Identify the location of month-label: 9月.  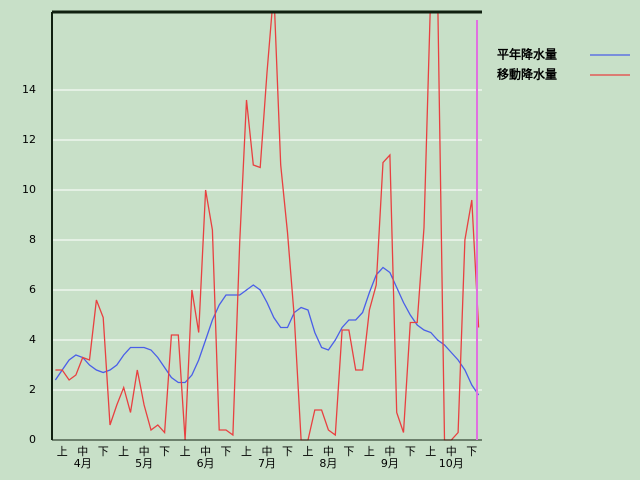
(390, 463).